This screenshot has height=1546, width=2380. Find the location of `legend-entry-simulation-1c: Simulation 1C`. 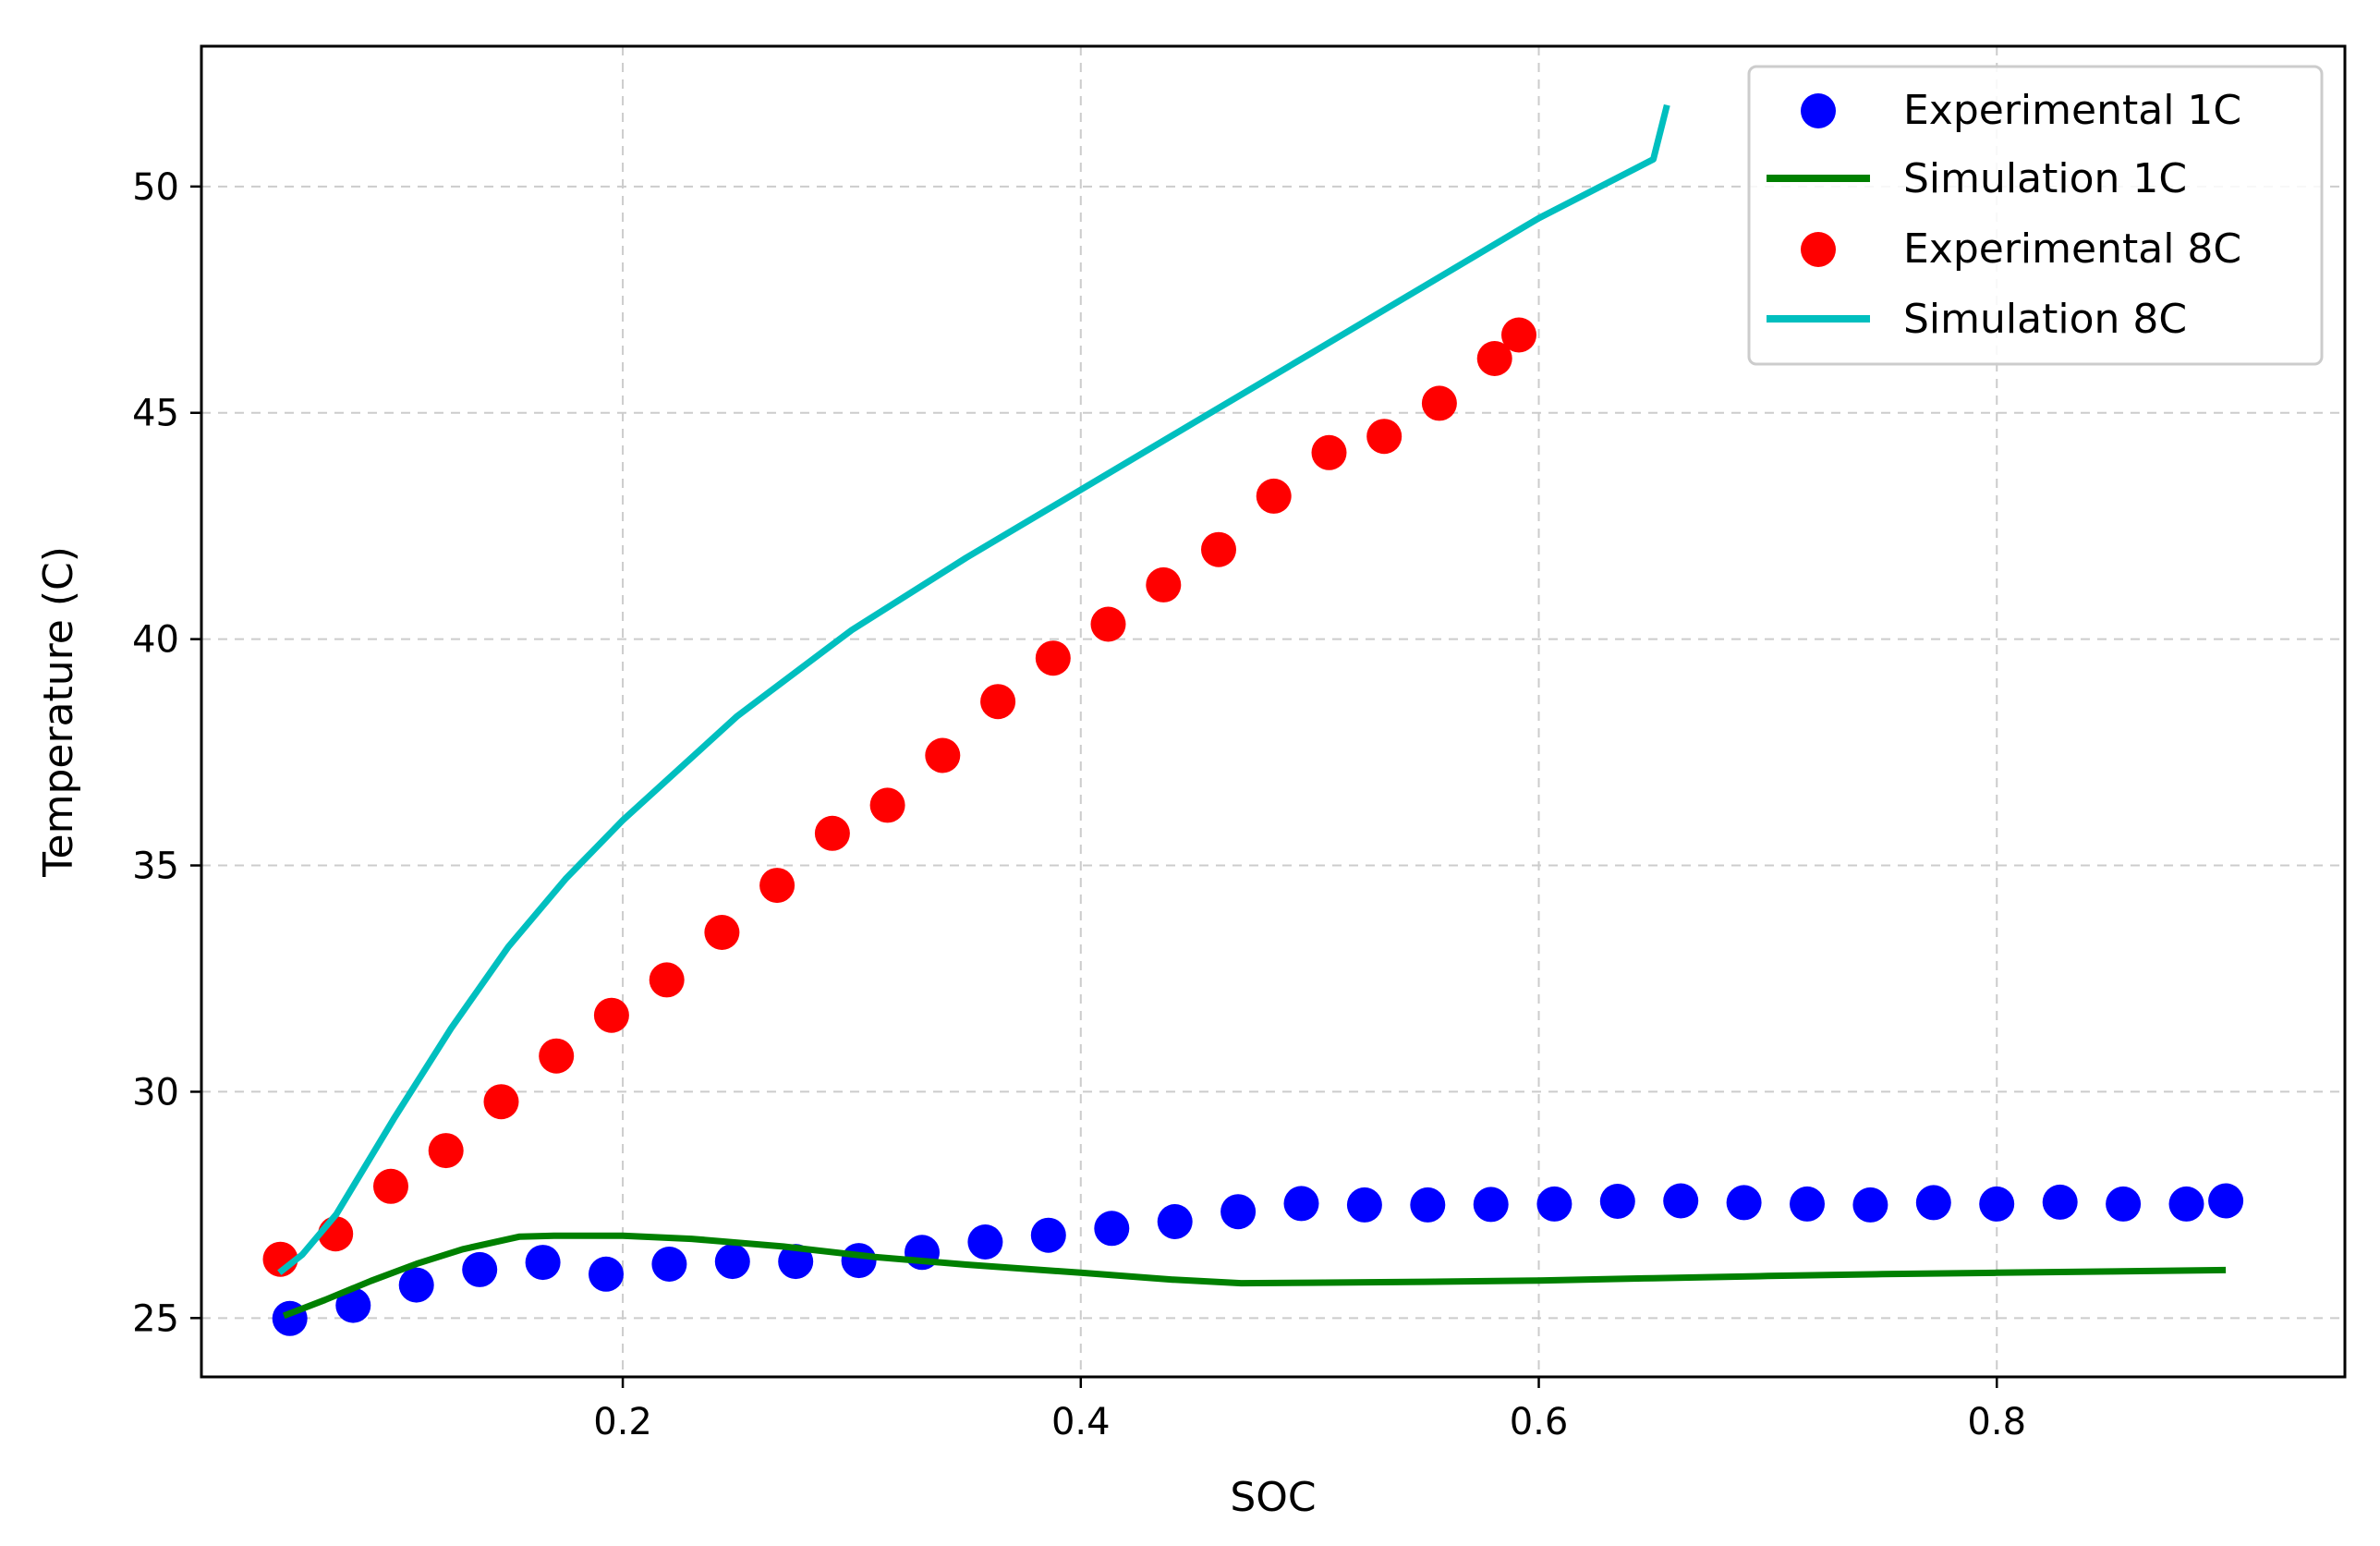

legend-entry-simulation-1c: Simulation 1C is located at coordinates (1977, 178).